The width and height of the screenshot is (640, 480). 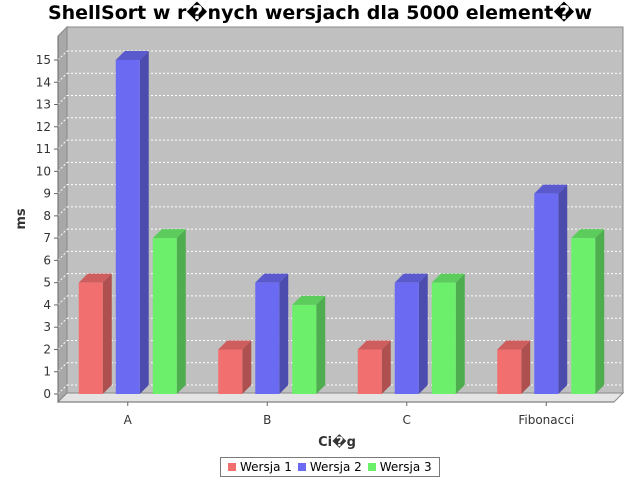 I want to click on x-tick-label: A, so click(x=128, y=420).